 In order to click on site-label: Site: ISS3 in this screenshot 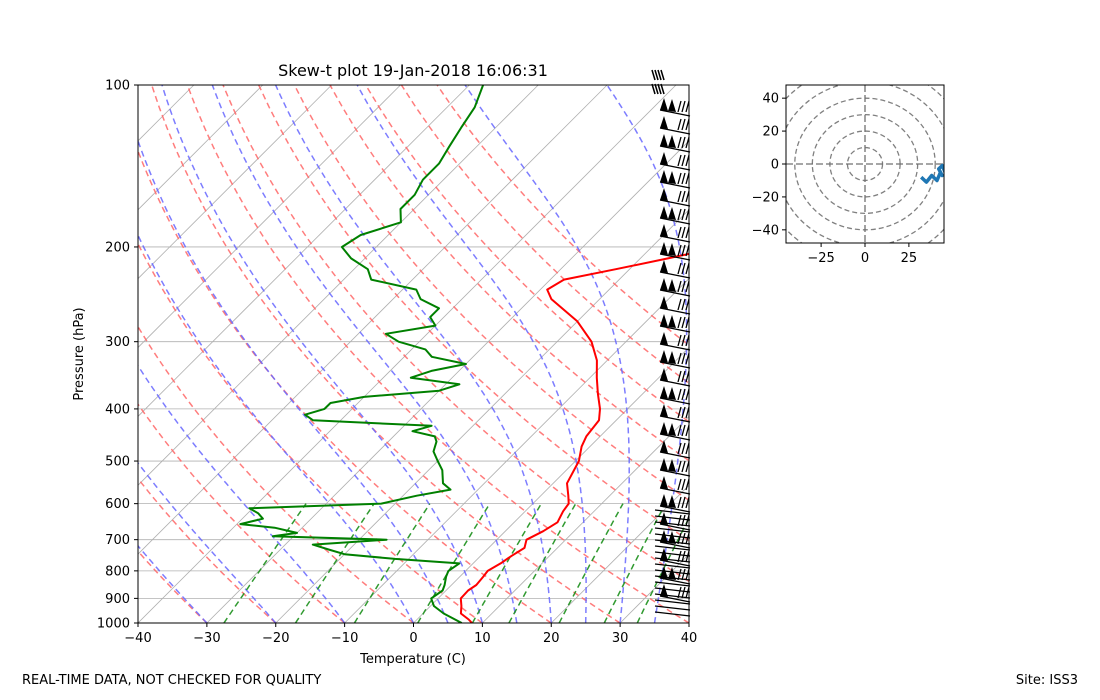, I will do `click(1046, 680)`.